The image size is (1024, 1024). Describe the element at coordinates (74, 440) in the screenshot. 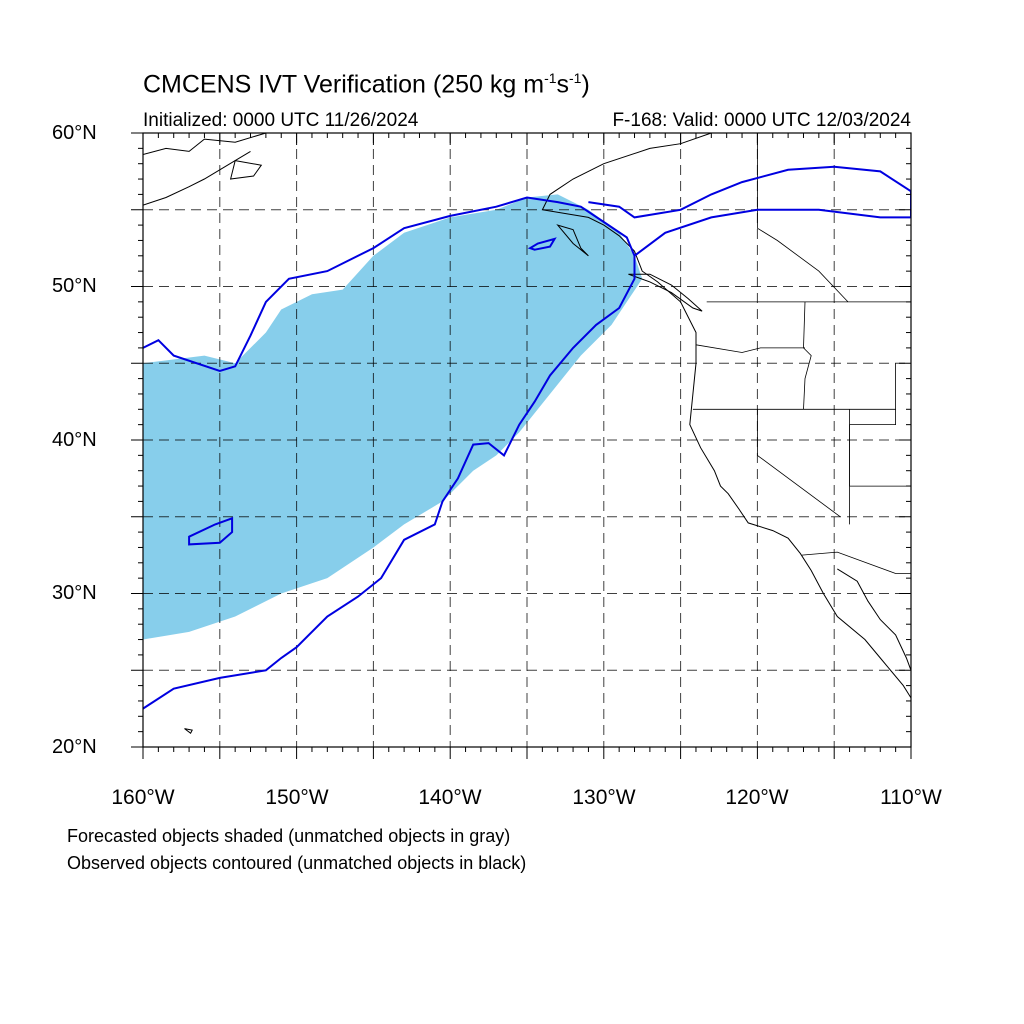

I see `lat-label-40: 40°N` at that location.